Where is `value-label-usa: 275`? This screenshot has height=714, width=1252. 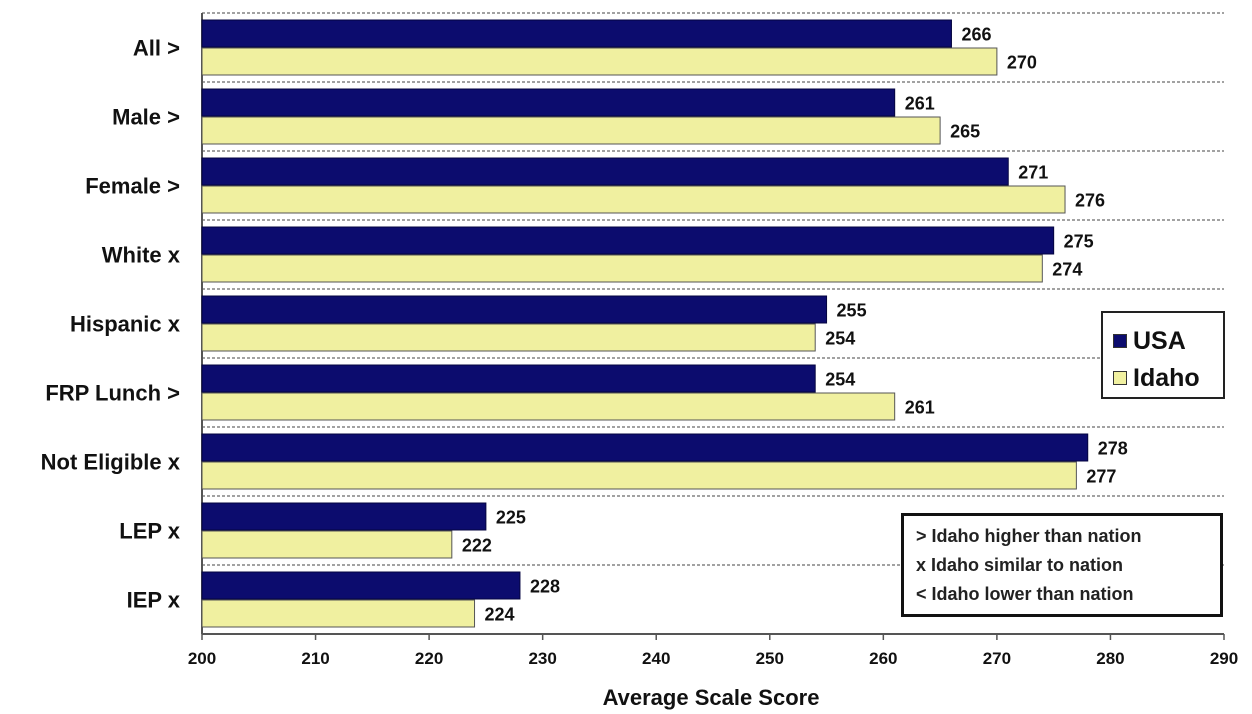 value-label-usa: 275 is located at coordinates (1079, 242).